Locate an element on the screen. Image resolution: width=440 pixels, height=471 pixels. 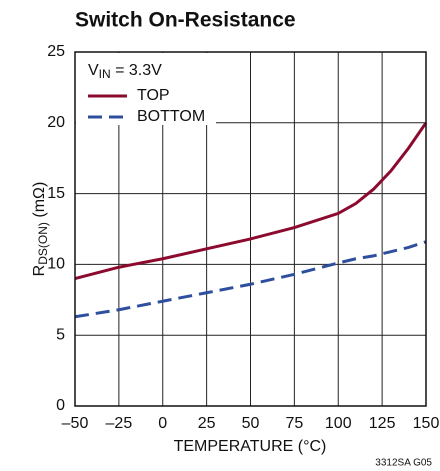
y-tick-label: 15 is located at coordinates (56, 193).